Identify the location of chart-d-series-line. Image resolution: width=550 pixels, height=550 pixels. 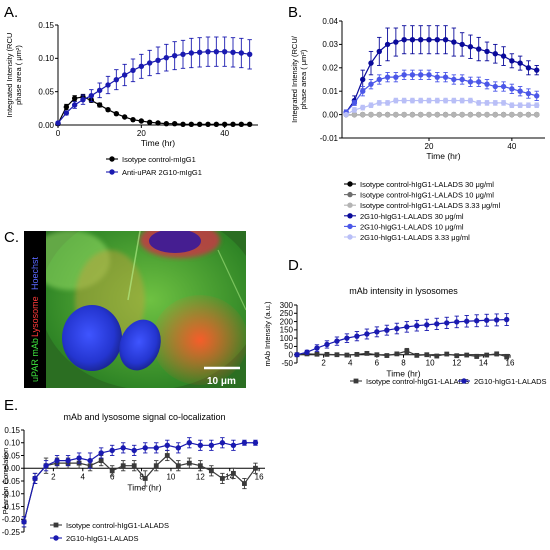
(401, 337).